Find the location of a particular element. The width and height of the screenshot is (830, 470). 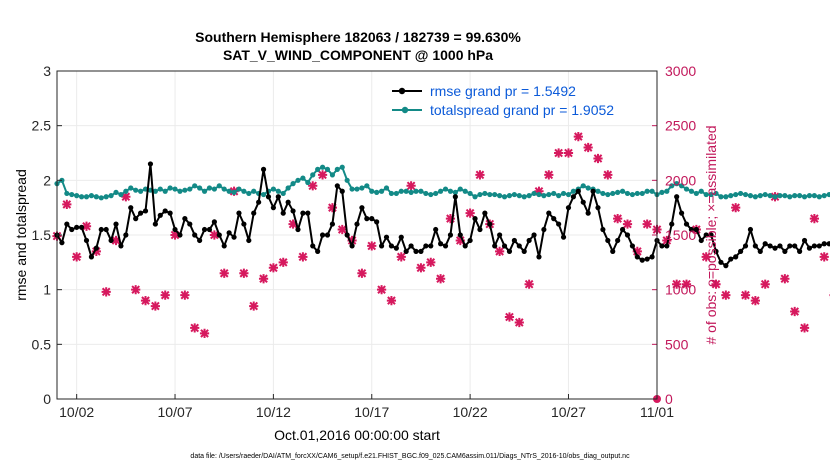

y2-tick-label: 1500 is located at coordinates (680, 235).